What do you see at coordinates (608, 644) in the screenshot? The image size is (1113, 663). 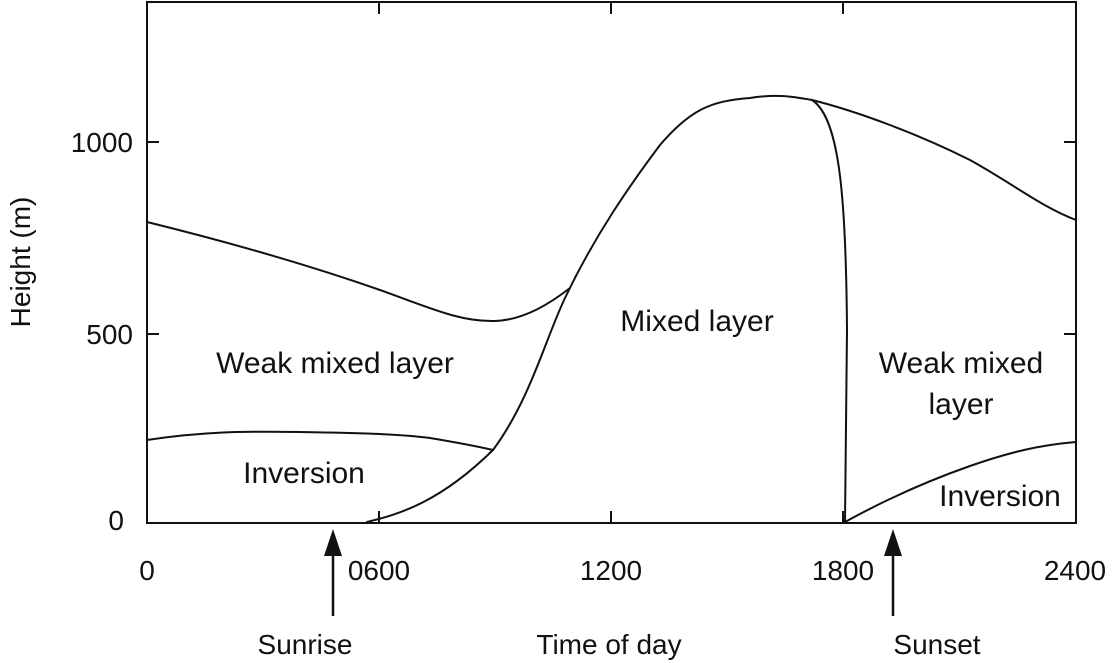 I see `x-axis-title: Time of day` at bounding box center [608, 644].